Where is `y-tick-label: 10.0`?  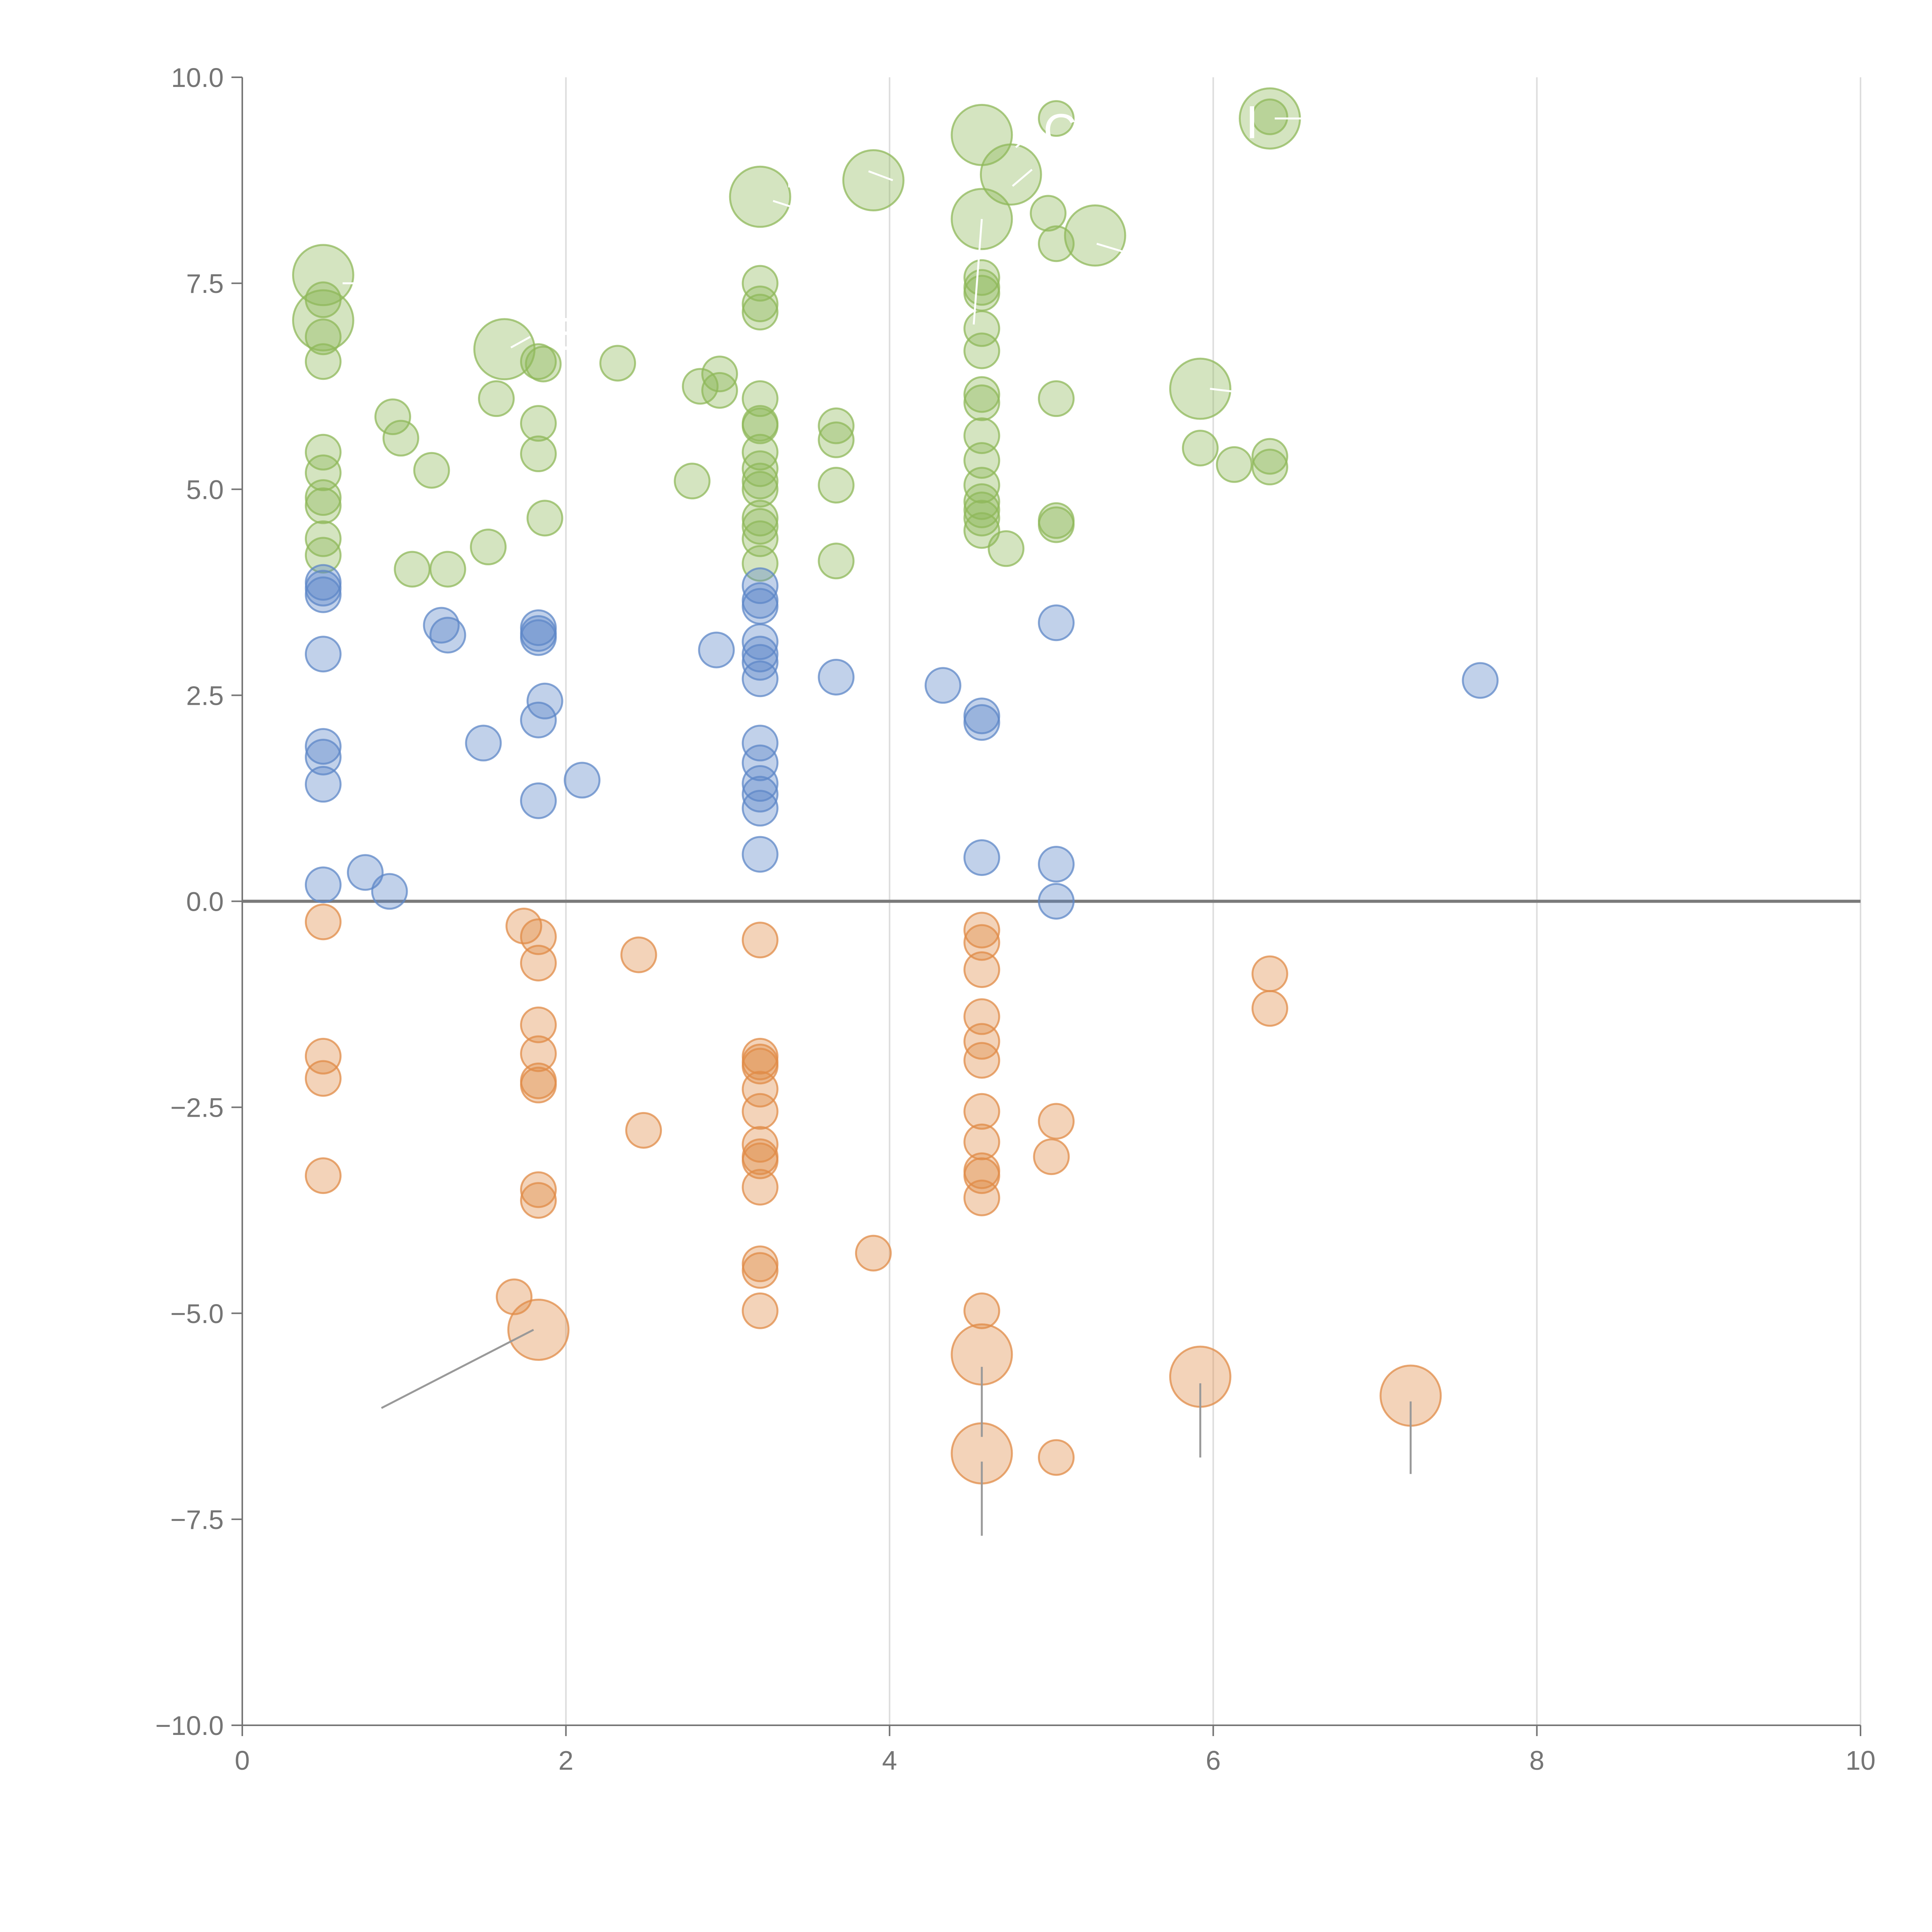
y-tick-label: 10.0 is located at coordinates (198, 78).